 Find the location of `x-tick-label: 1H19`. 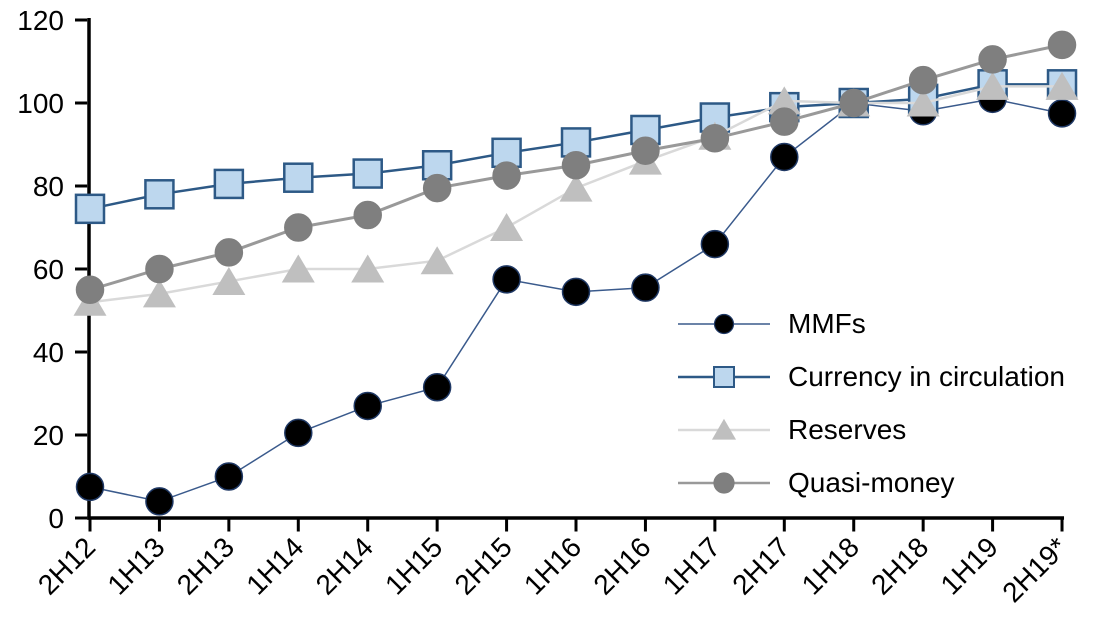

x-tick-label: 1H19 is located at coordinates (969, 565).